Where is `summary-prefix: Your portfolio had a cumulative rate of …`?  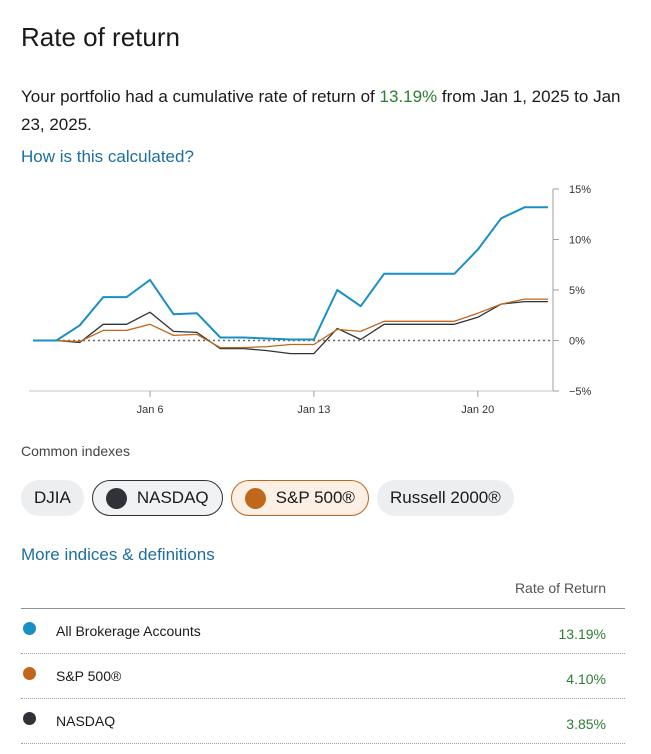 summary-prefix: Your portfolio had a cumulative rate of … is located at coordinates (200, 96).